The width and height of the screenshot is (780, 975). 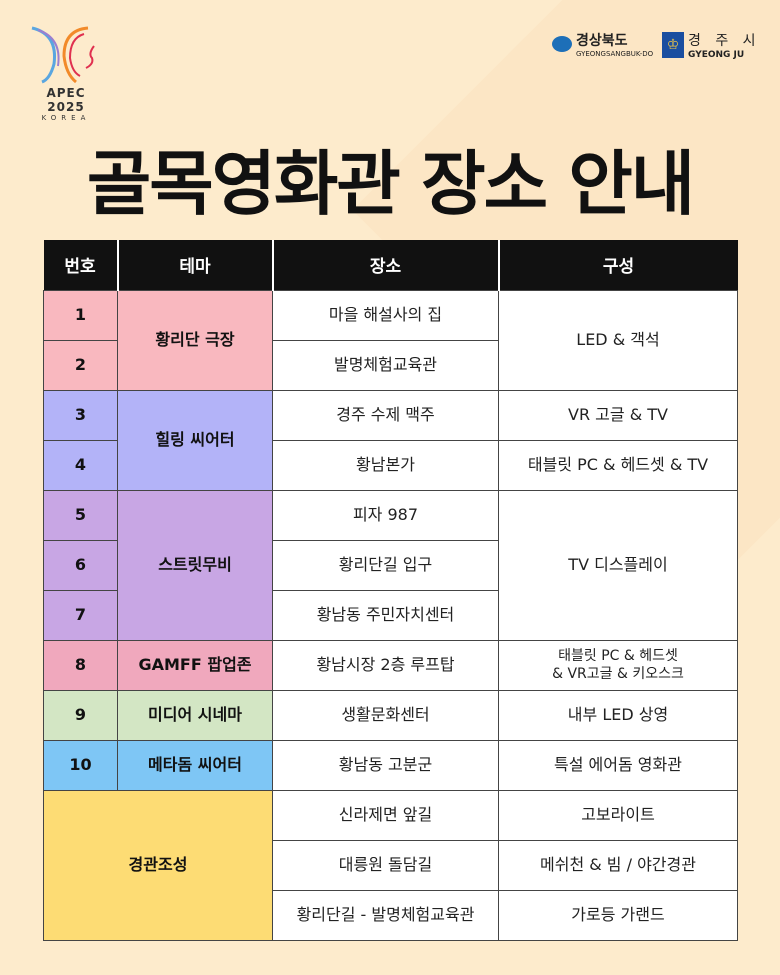 What do you see at coordinates (195, 340) in the screenshot?
I see `theme-cell: 황리단 극장` at bounding box center [195, 340].